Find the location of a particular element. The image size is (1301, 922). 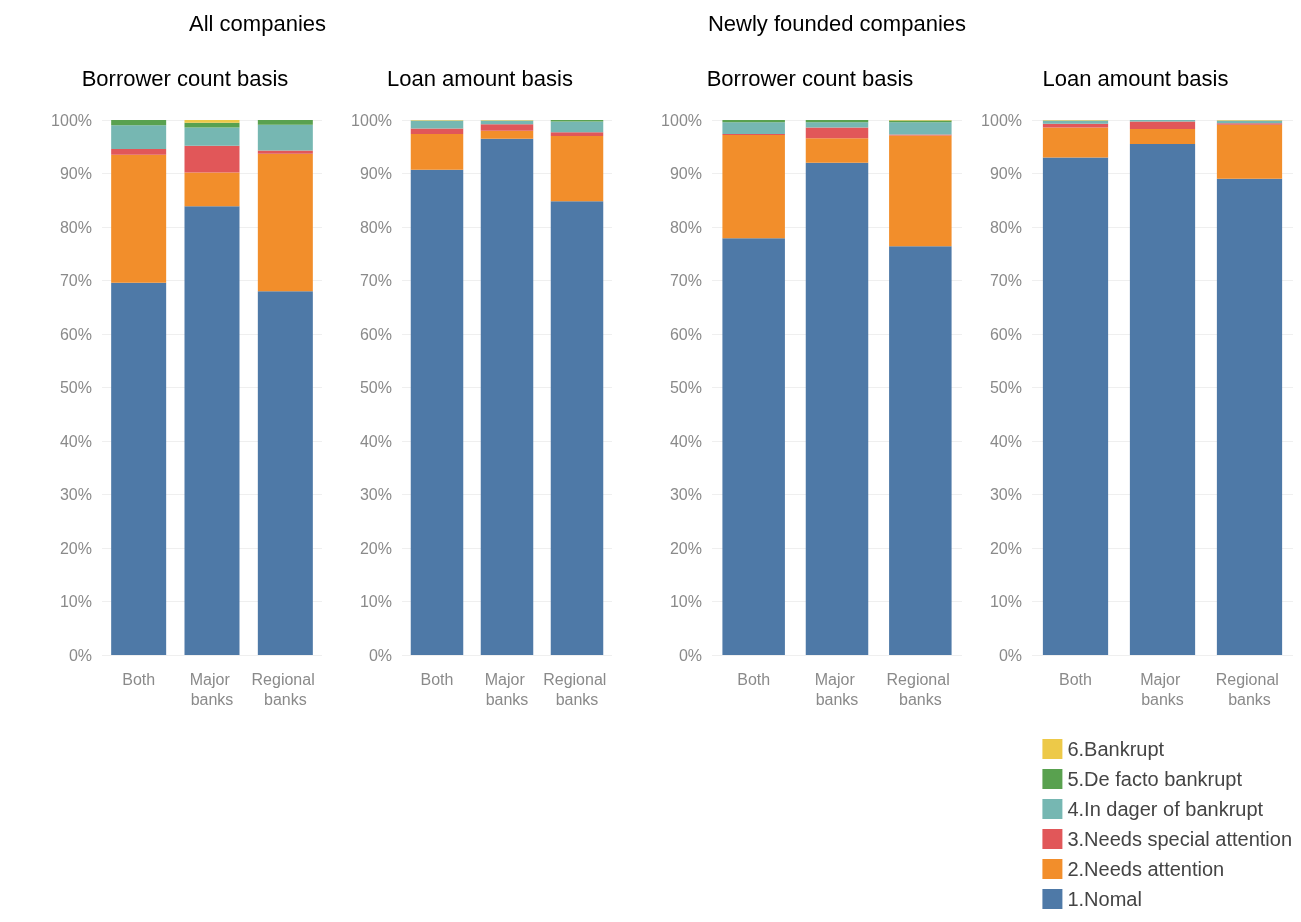

text: All companies is located at coordinates (257, 23).